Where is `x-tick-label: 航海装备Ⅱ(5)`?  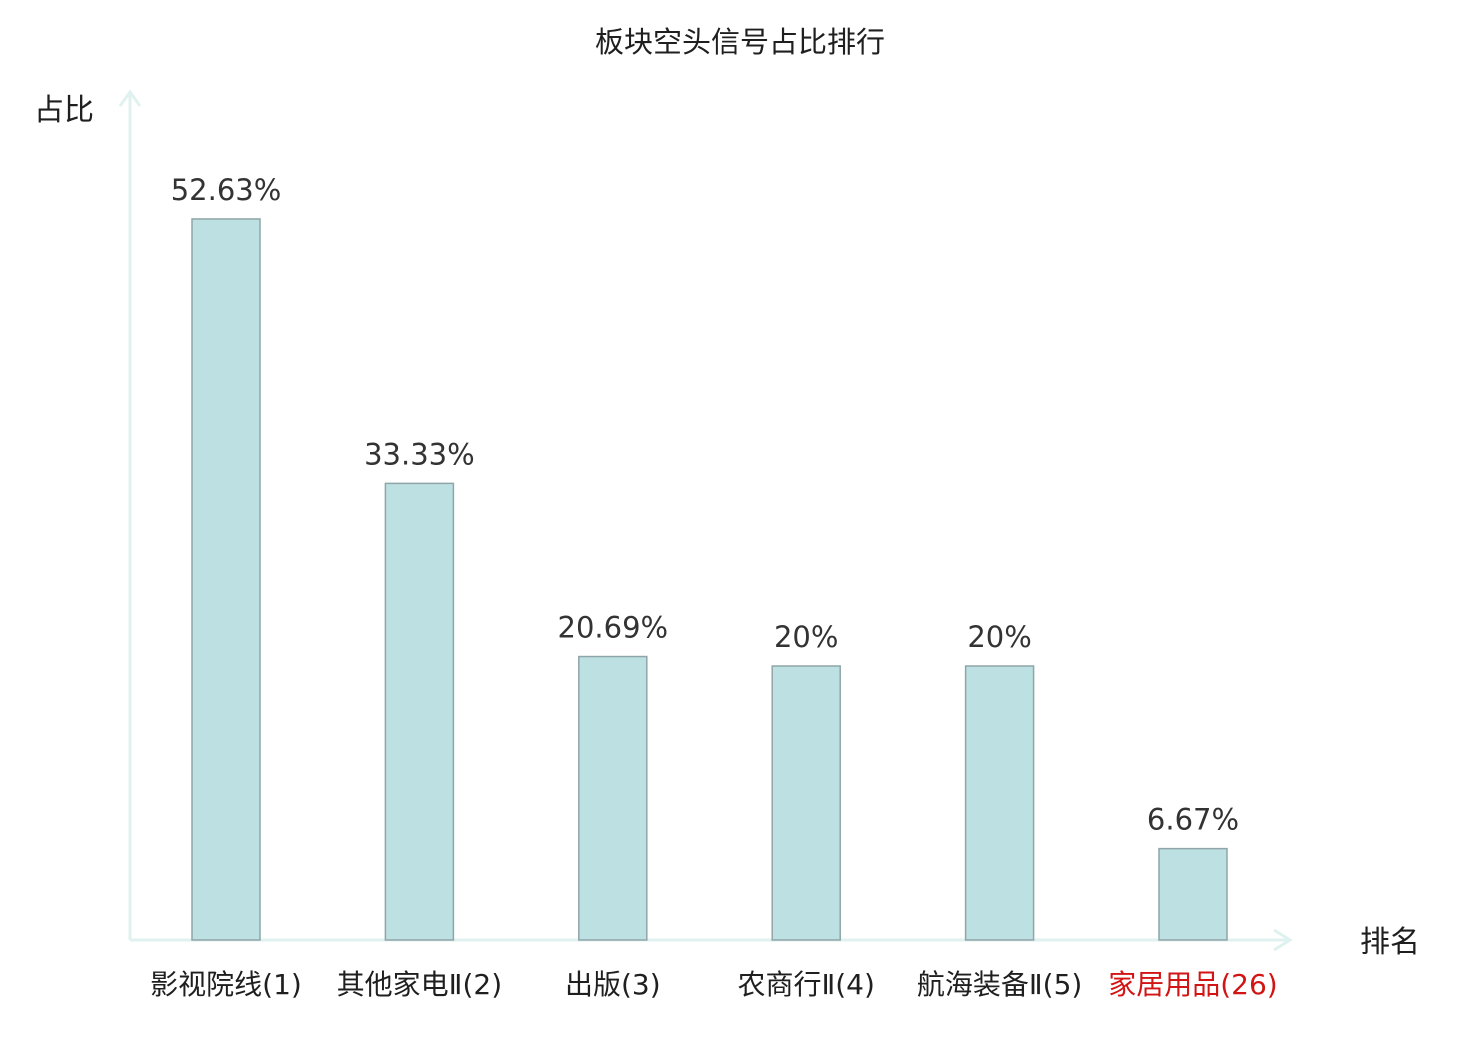
x-tick-label: 航海装备Ⅱ(5) is located at coordinates (999, 984).